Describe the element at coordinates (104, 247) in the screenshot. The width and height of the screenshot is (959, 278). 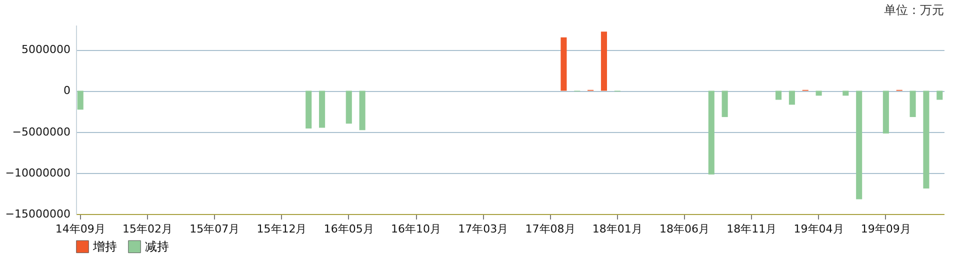
I see `legend-label: 增持` at that location.